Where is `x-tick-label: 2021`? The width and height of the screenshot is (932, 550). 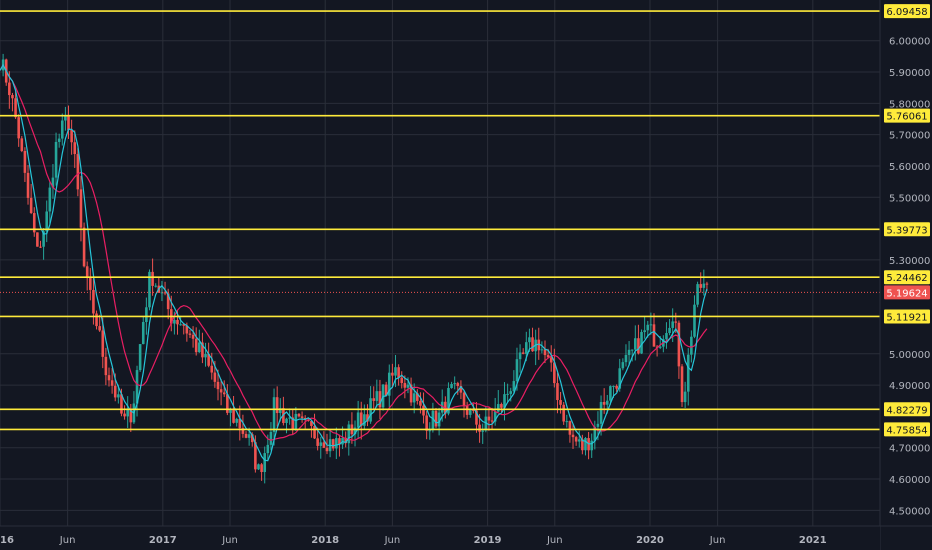 x-tick-label: 2021 is located at coordinates (813, 540).